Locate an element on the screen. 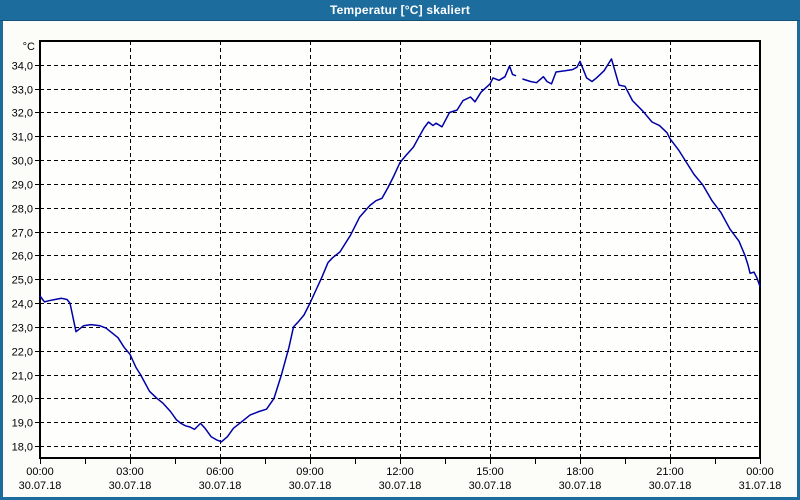 The width and height of the screenshot is (800, 500). window-border-left is located at coordinates (1, 260).